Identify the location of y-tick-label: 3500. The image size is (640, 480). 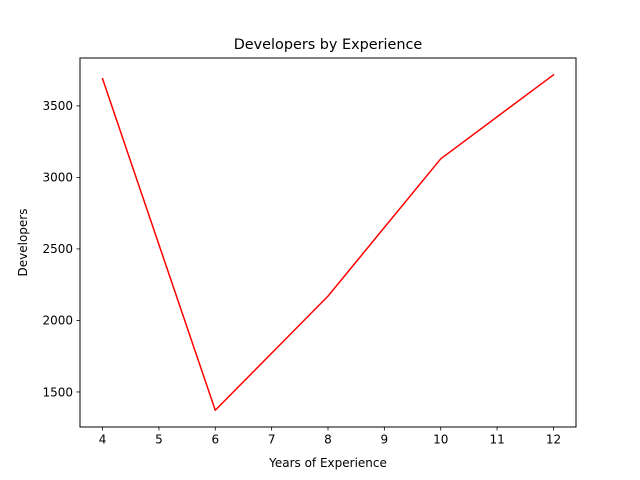
(57, 106).